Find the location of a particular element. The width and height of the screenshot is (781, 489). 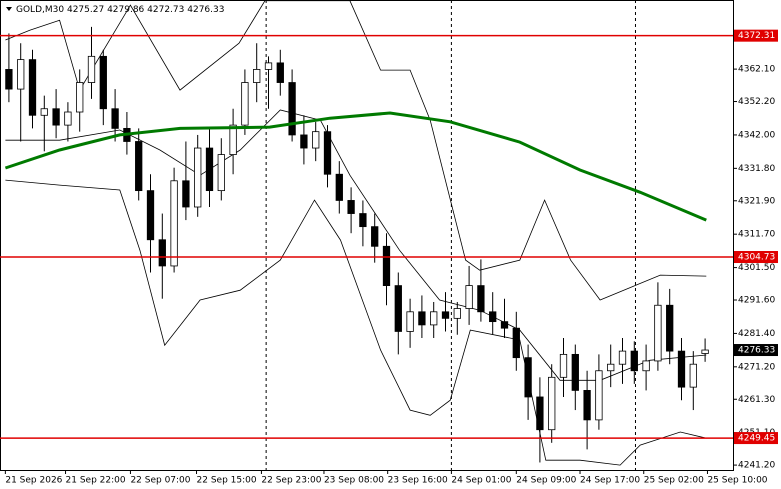

x-tick-label: 22 Sep 07:00 is located at coordinates (160, 481).